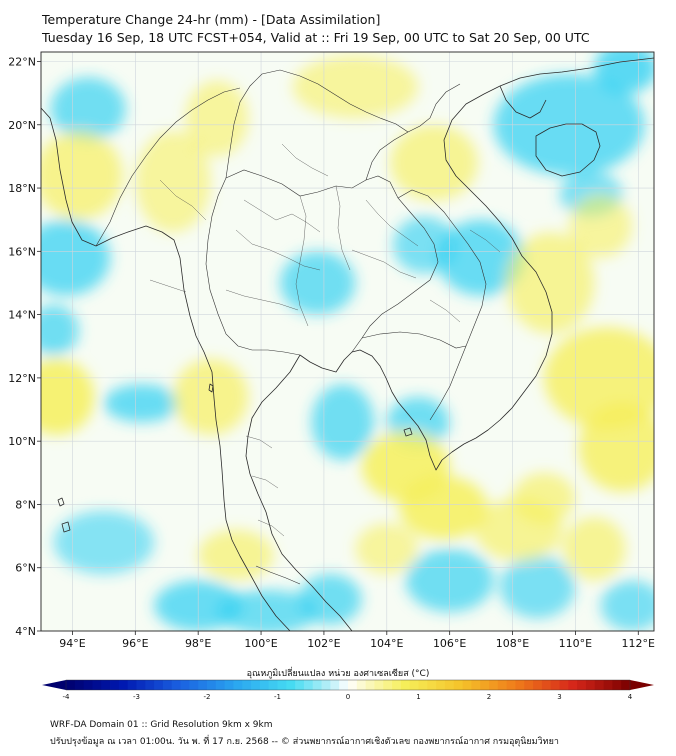 The image size is (676, 756). What do you see at coordinates (638, 643) in the screenshot?
I see `lon-tick-label: 112°E` at bounding box center [638, 643].